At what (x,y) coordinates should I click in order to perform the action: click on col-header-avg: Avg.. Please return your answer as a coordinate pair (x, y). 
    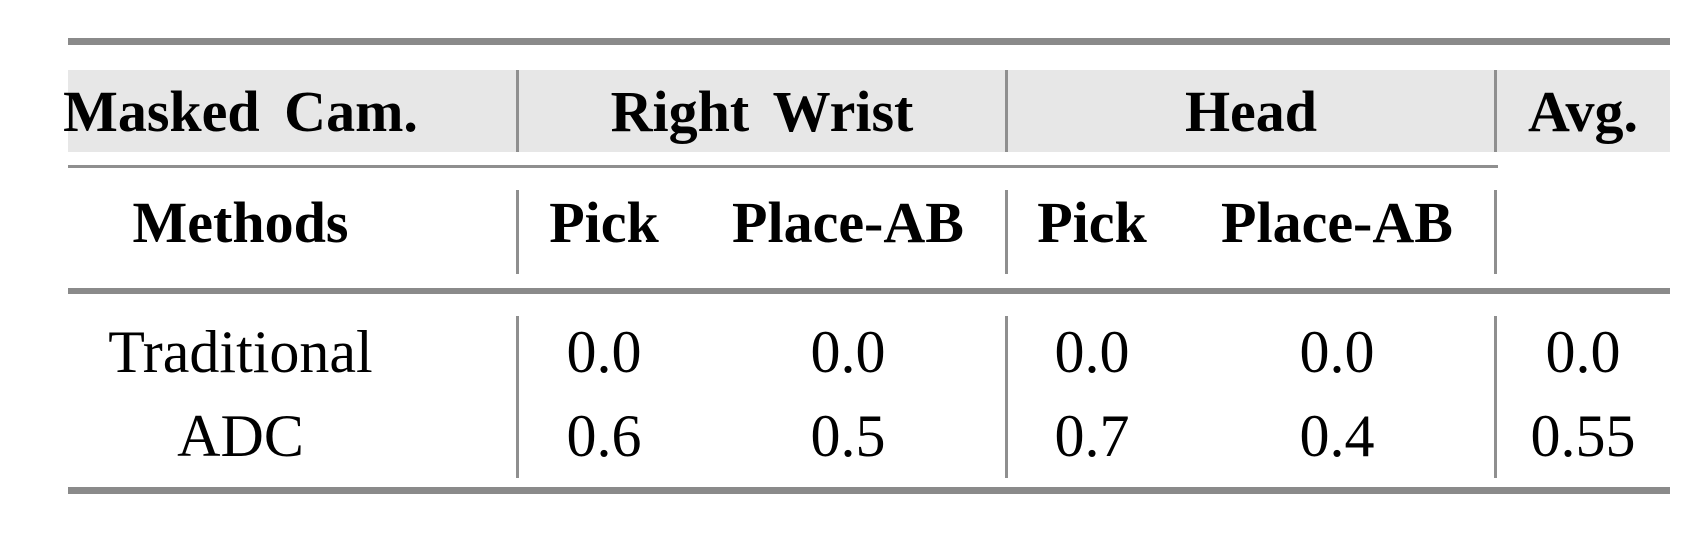
    Looking at the image, I should click on (1583, 111).